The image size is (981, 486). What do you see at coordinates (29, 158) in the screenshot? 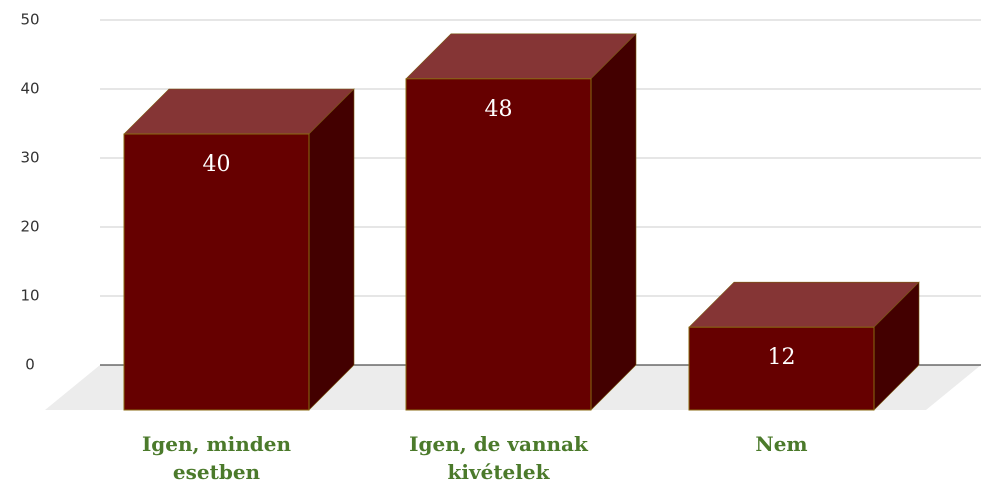
I see `y-tick-label: 30` at bounding box center [29, 158].